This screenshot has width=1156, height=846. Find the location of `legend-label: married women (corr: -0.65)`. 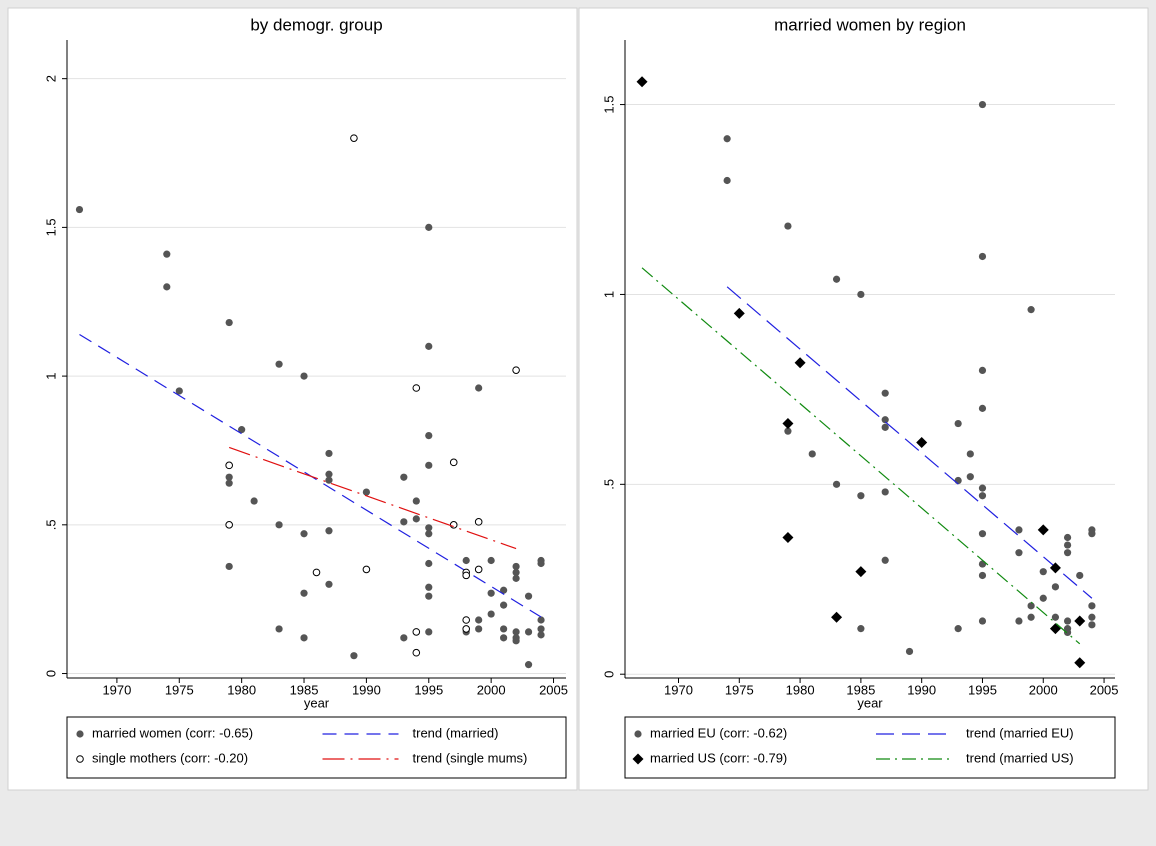

legend-label: married women (corr: -0.65) is located at coordinates (172, 732).